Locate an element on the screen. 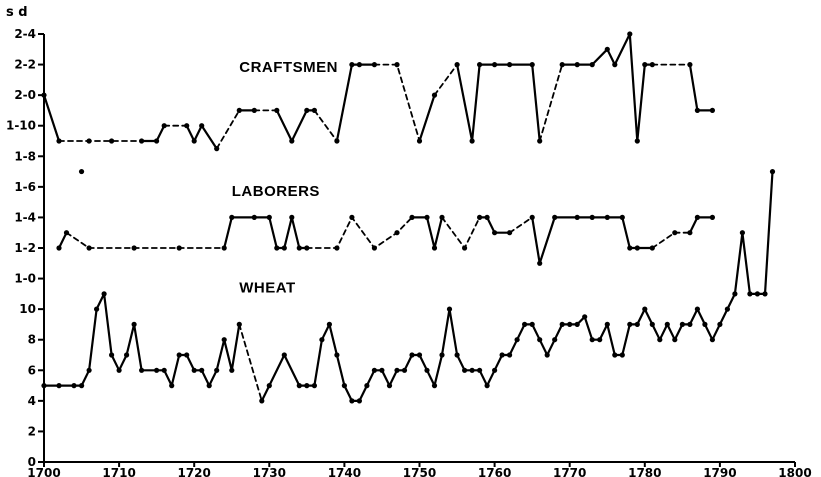 This screenshot has width=821, height=477. wheat-line-segment is located at coordinates (141, 339).